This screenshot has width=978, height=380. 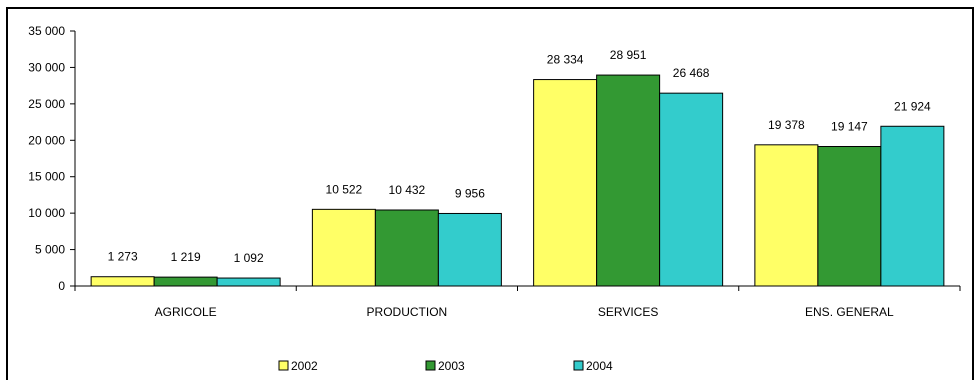 I want to click on bar-data-label: 28 334, so click(x=565, y=60).